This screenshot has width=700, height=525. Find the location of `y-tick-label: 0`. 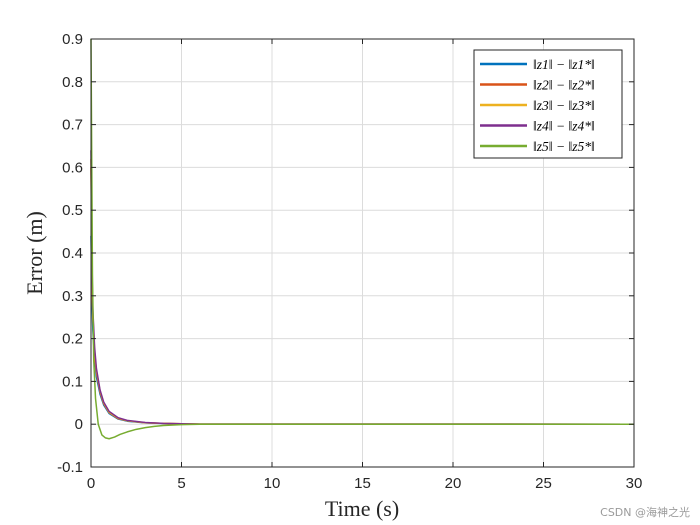

y-tick-label: 0 is located at coordinates (79, 424).